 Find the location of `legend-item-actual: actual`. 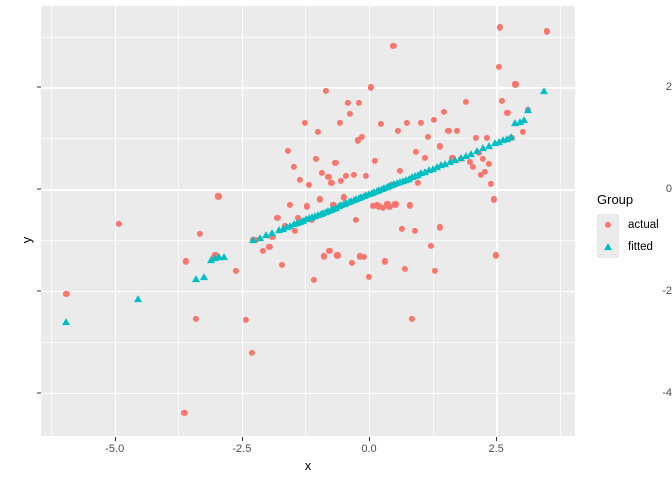

legend-item-actual: actual is located at coordinates (634, 225).